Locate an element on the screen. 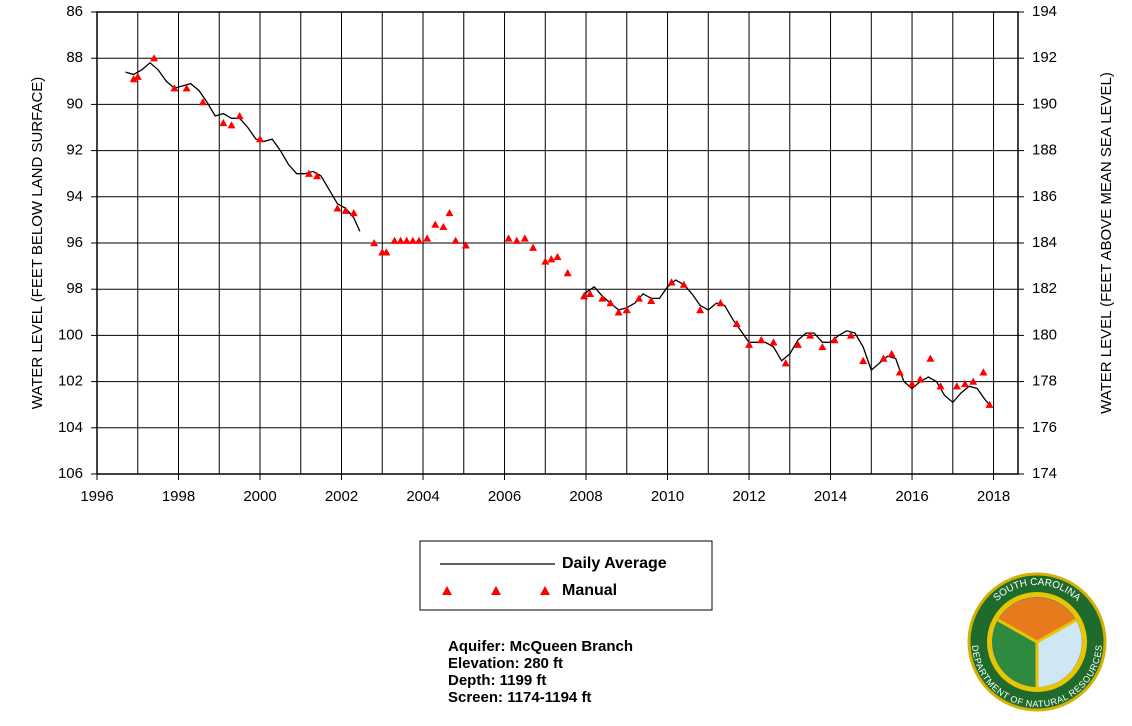 The image size is (1132, 726). x-tick-label: 2000 is located at coordinates (259, 496).